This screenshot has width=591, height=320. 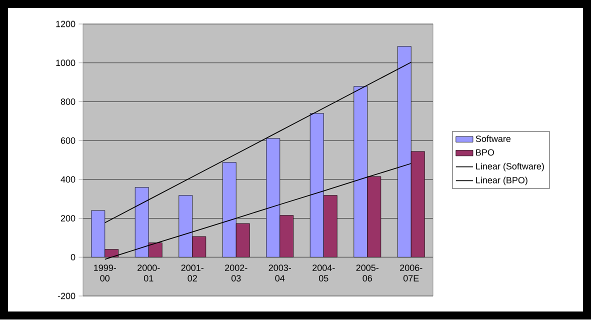 What do you see at coordinates (105, 273) in the screenshot?
I see `x-tick-label: 1999-00` at bounding box center [105, 273].